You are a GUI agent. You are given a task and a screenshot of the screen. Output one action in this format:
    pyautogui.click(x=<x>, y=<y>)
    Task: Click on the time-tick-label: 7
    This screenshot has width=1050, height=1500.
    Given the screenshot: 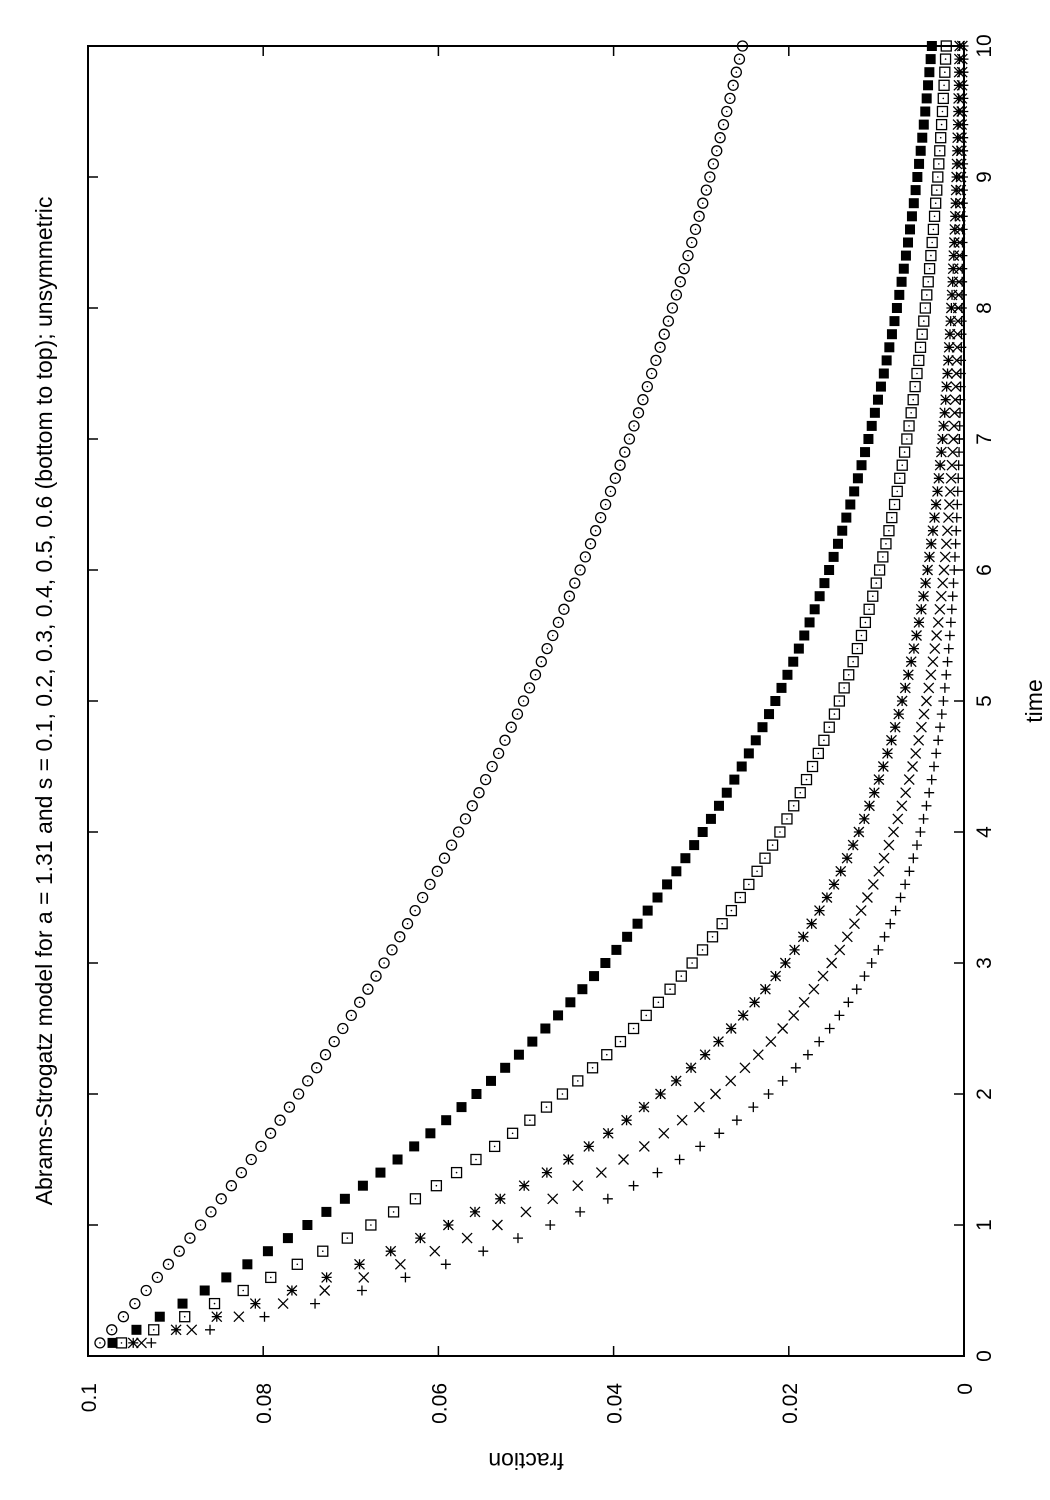 What is the action you would take?
    pyautogui.click(x=984, y=439)
    